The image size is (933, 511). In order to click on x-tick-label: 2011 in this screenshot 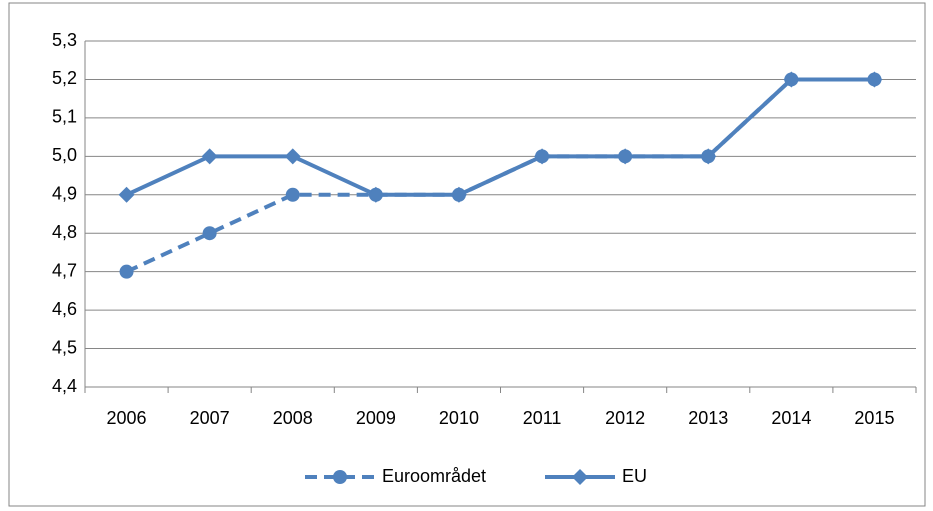, I will do `click(542, 418)`.